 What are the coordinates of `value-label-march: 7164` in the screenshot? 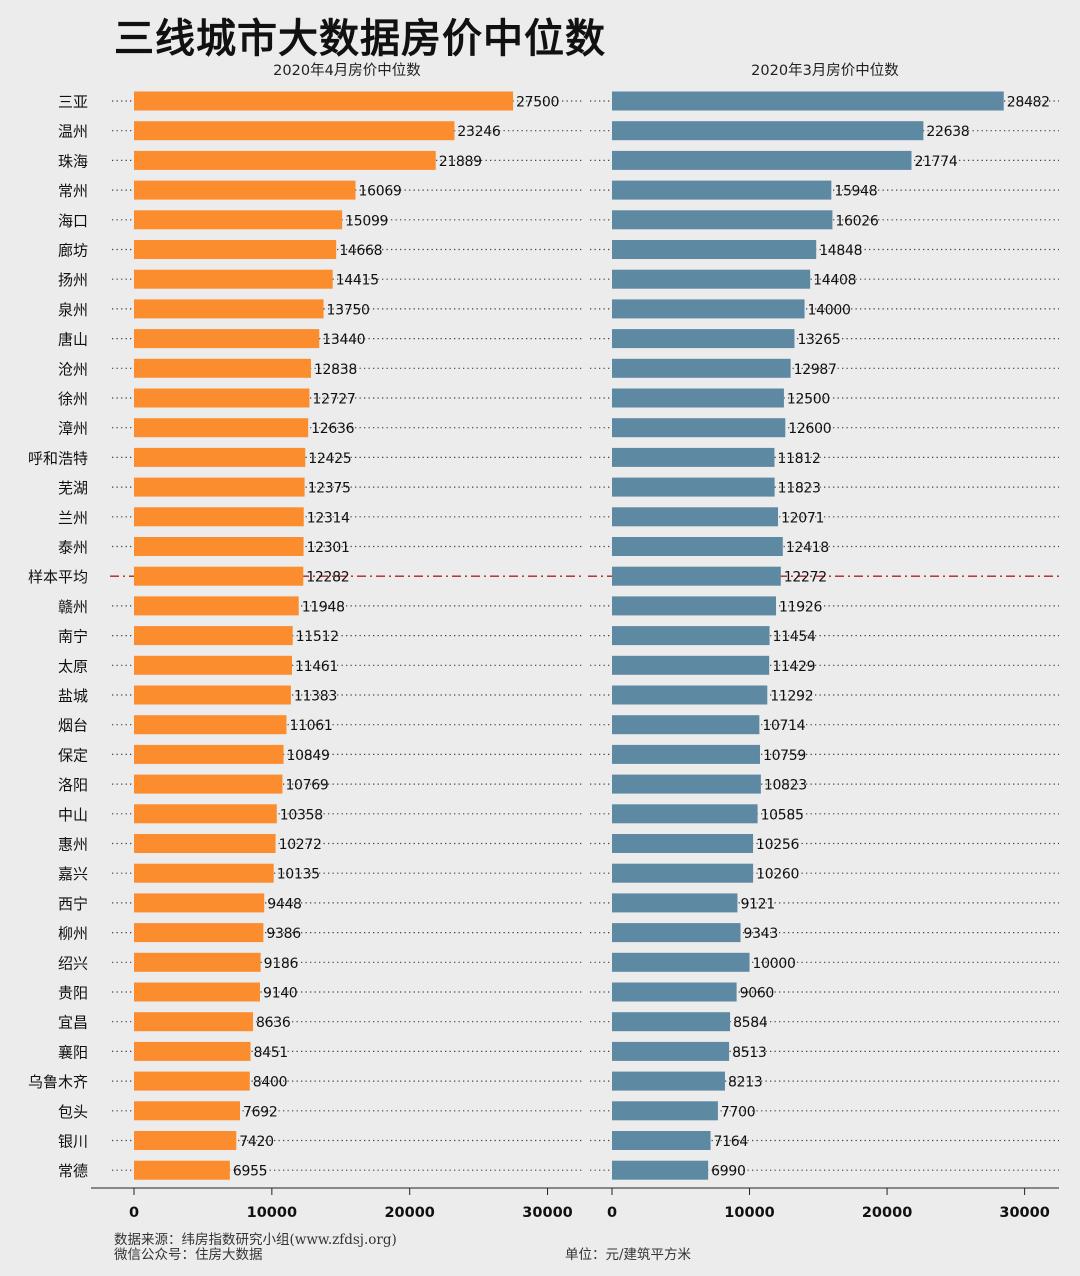 It's located at (731, 1142).